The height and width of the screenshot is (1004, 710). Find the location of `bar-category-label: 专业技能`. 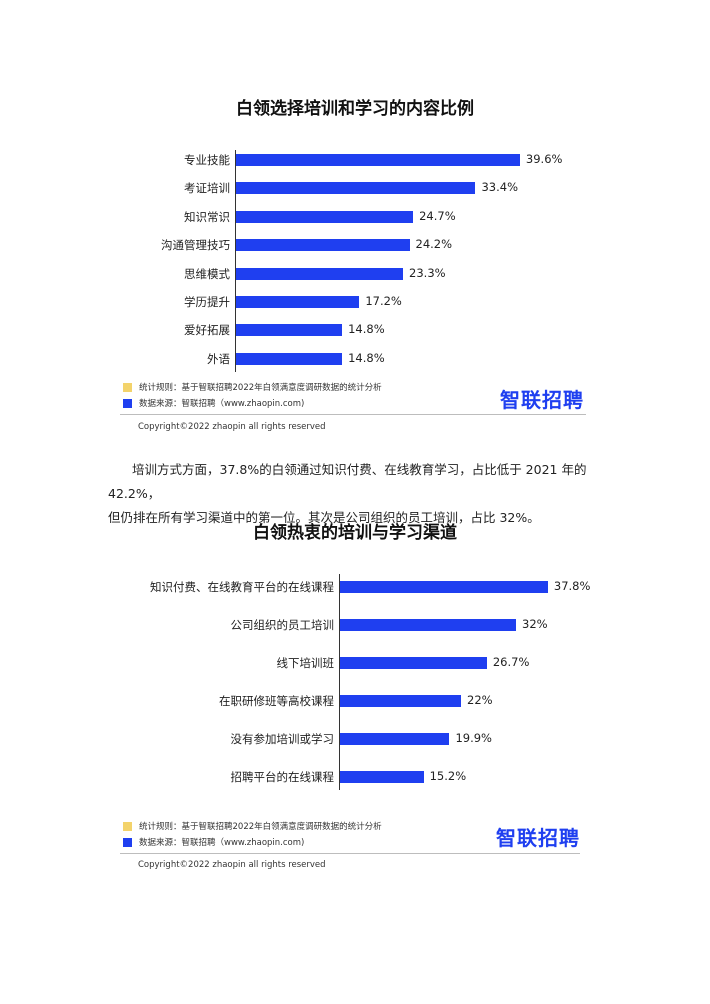

bar-category-label: 专业技能 is located at coordinates (207, 160).